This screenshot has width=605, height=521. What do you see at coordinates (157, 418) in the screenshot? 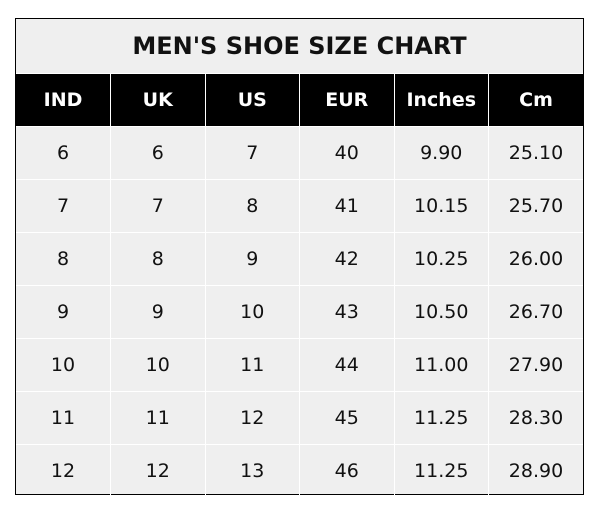
I see `cell-uk: 11` at bounding box center [157, 418].